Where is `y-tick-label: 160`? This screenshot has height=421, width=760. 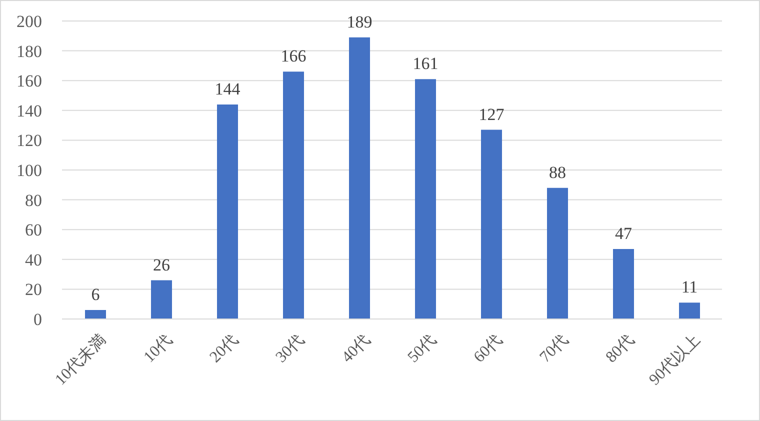
y-tick-label: 160 is located at coordinates (29, 81).